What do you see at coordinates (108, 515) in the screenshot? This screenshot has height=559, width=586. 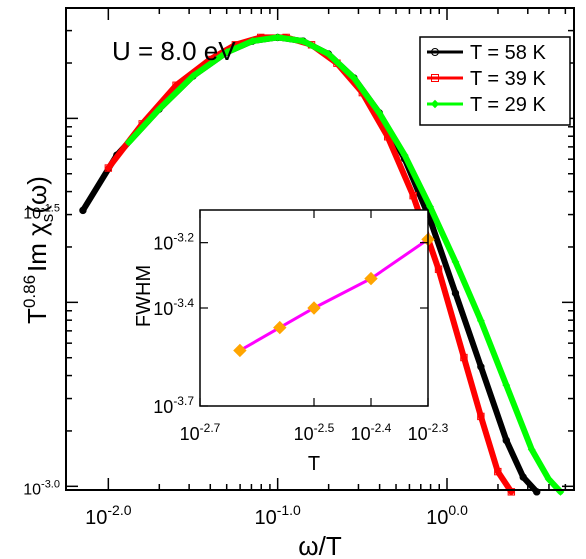 I see `x-tick-label: 10-2.0` at bounding box center [108, 515].